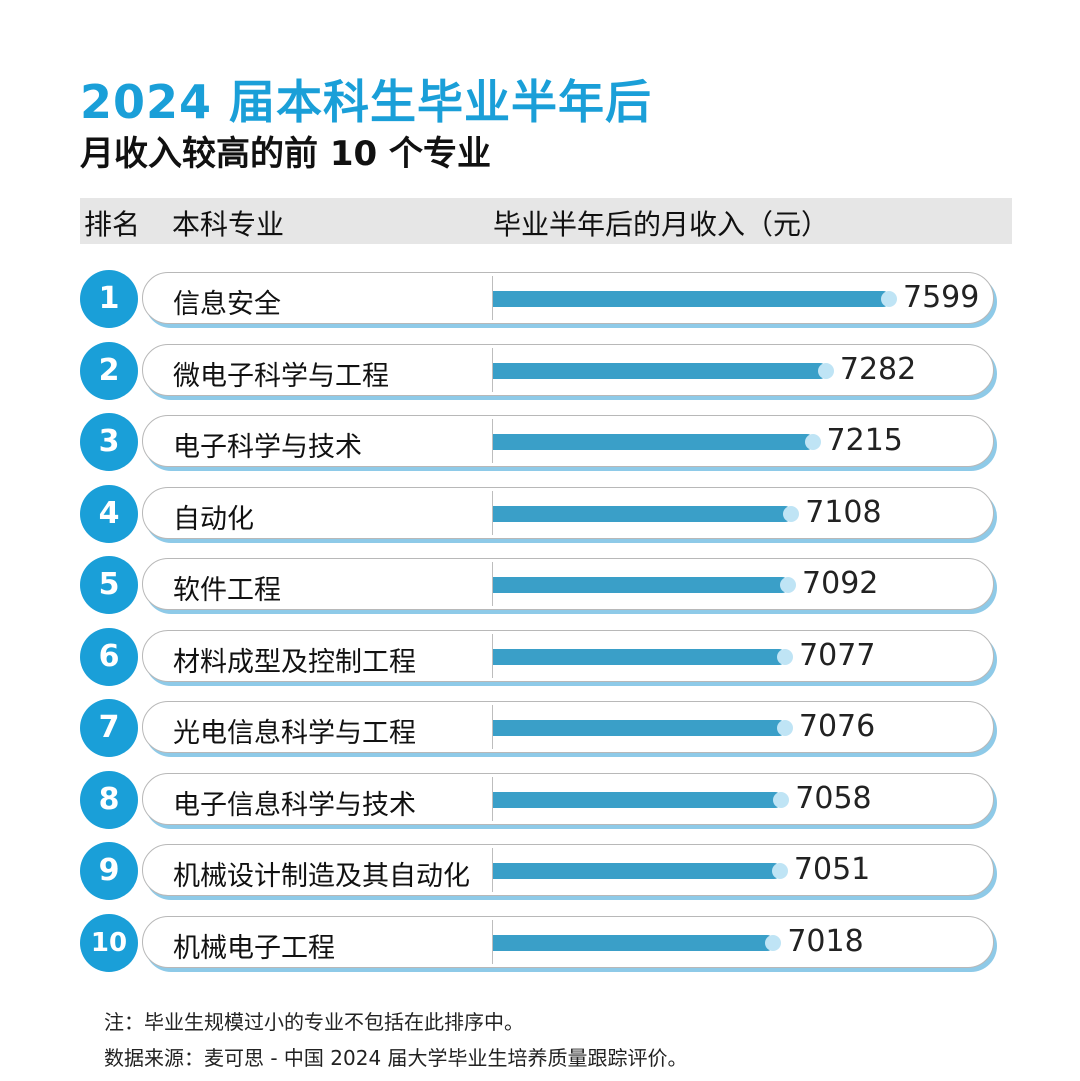 The height and width of the screenshot is (1081, 1080). What do you see at coordinates (267, 447) in the screenshot?
I see `category-label: 电子科学与技术` at bounding box center [267, 447].